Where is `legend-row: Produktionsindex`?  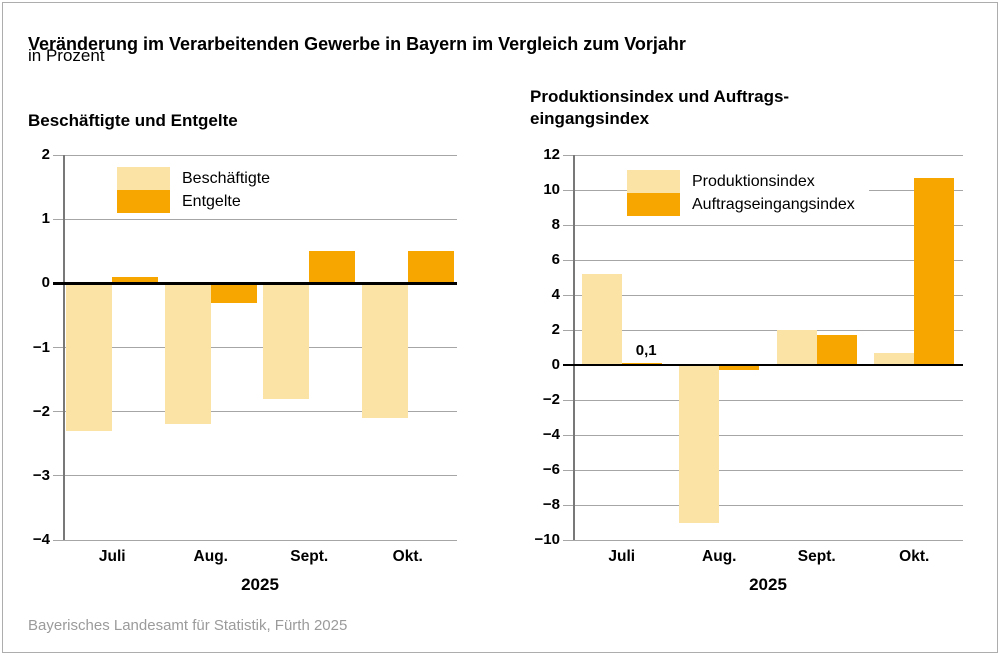
legend-row: Produktionsindex is located at coordinates (741, 181).